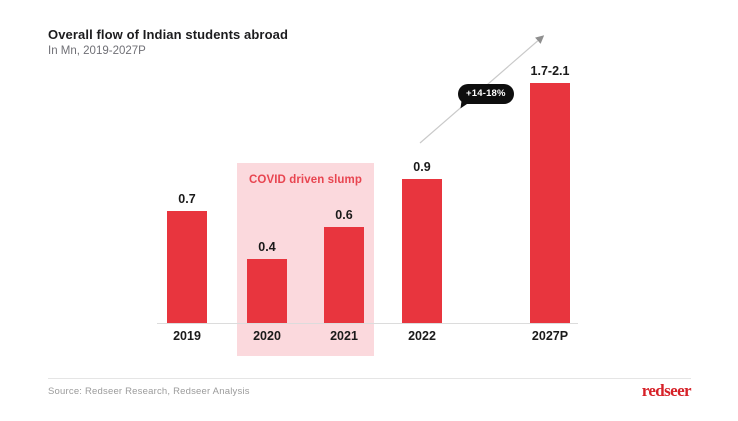 The height and width of the screenshot is (421, 738). I want to click on bar-2019, so click(187, 267).